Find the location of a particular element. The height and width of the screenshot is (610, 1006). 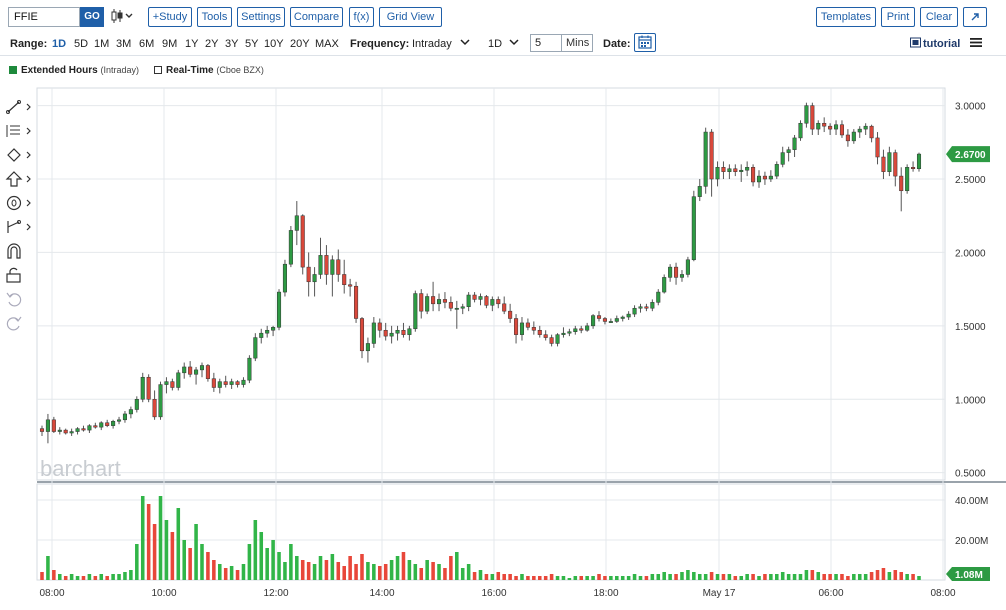

volume-bars is located at coordinates (480, 538).